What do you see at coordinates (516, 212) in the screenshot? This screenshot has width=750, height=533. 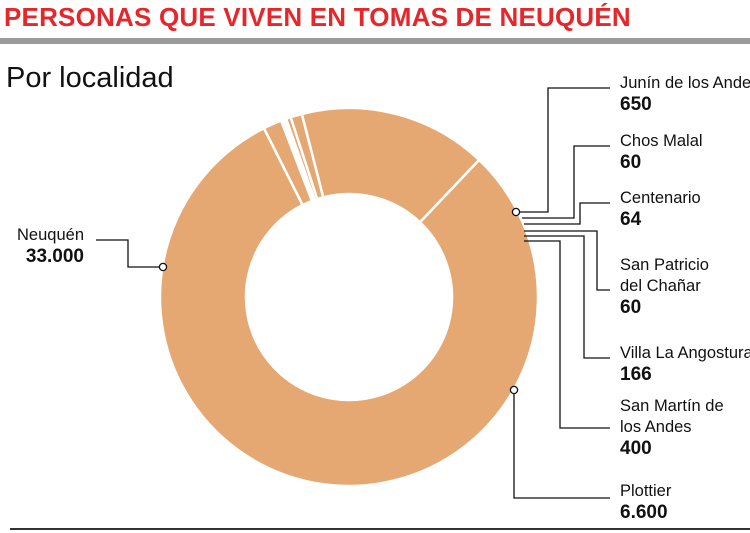 I see `leader-dot-junin-de-los-andes` at bounding box center [516, 212].